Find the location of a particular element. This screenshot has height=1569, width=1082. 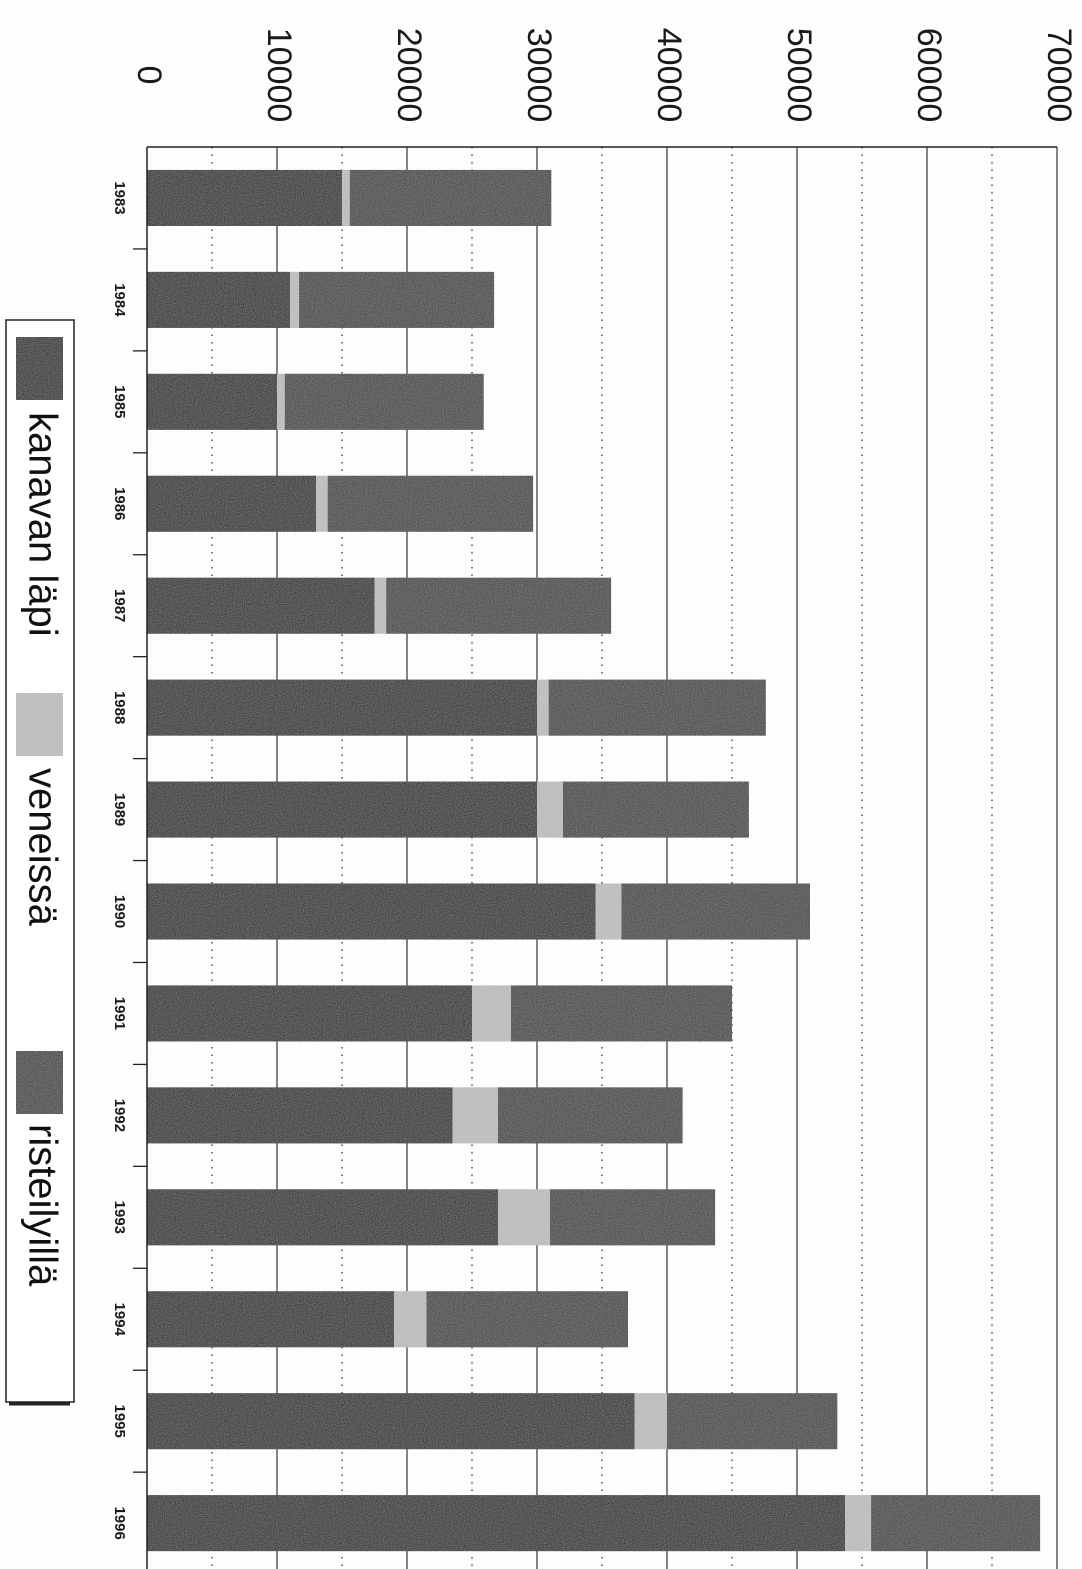

y-tick-label: 10000 is located at coordinates (279, 75).